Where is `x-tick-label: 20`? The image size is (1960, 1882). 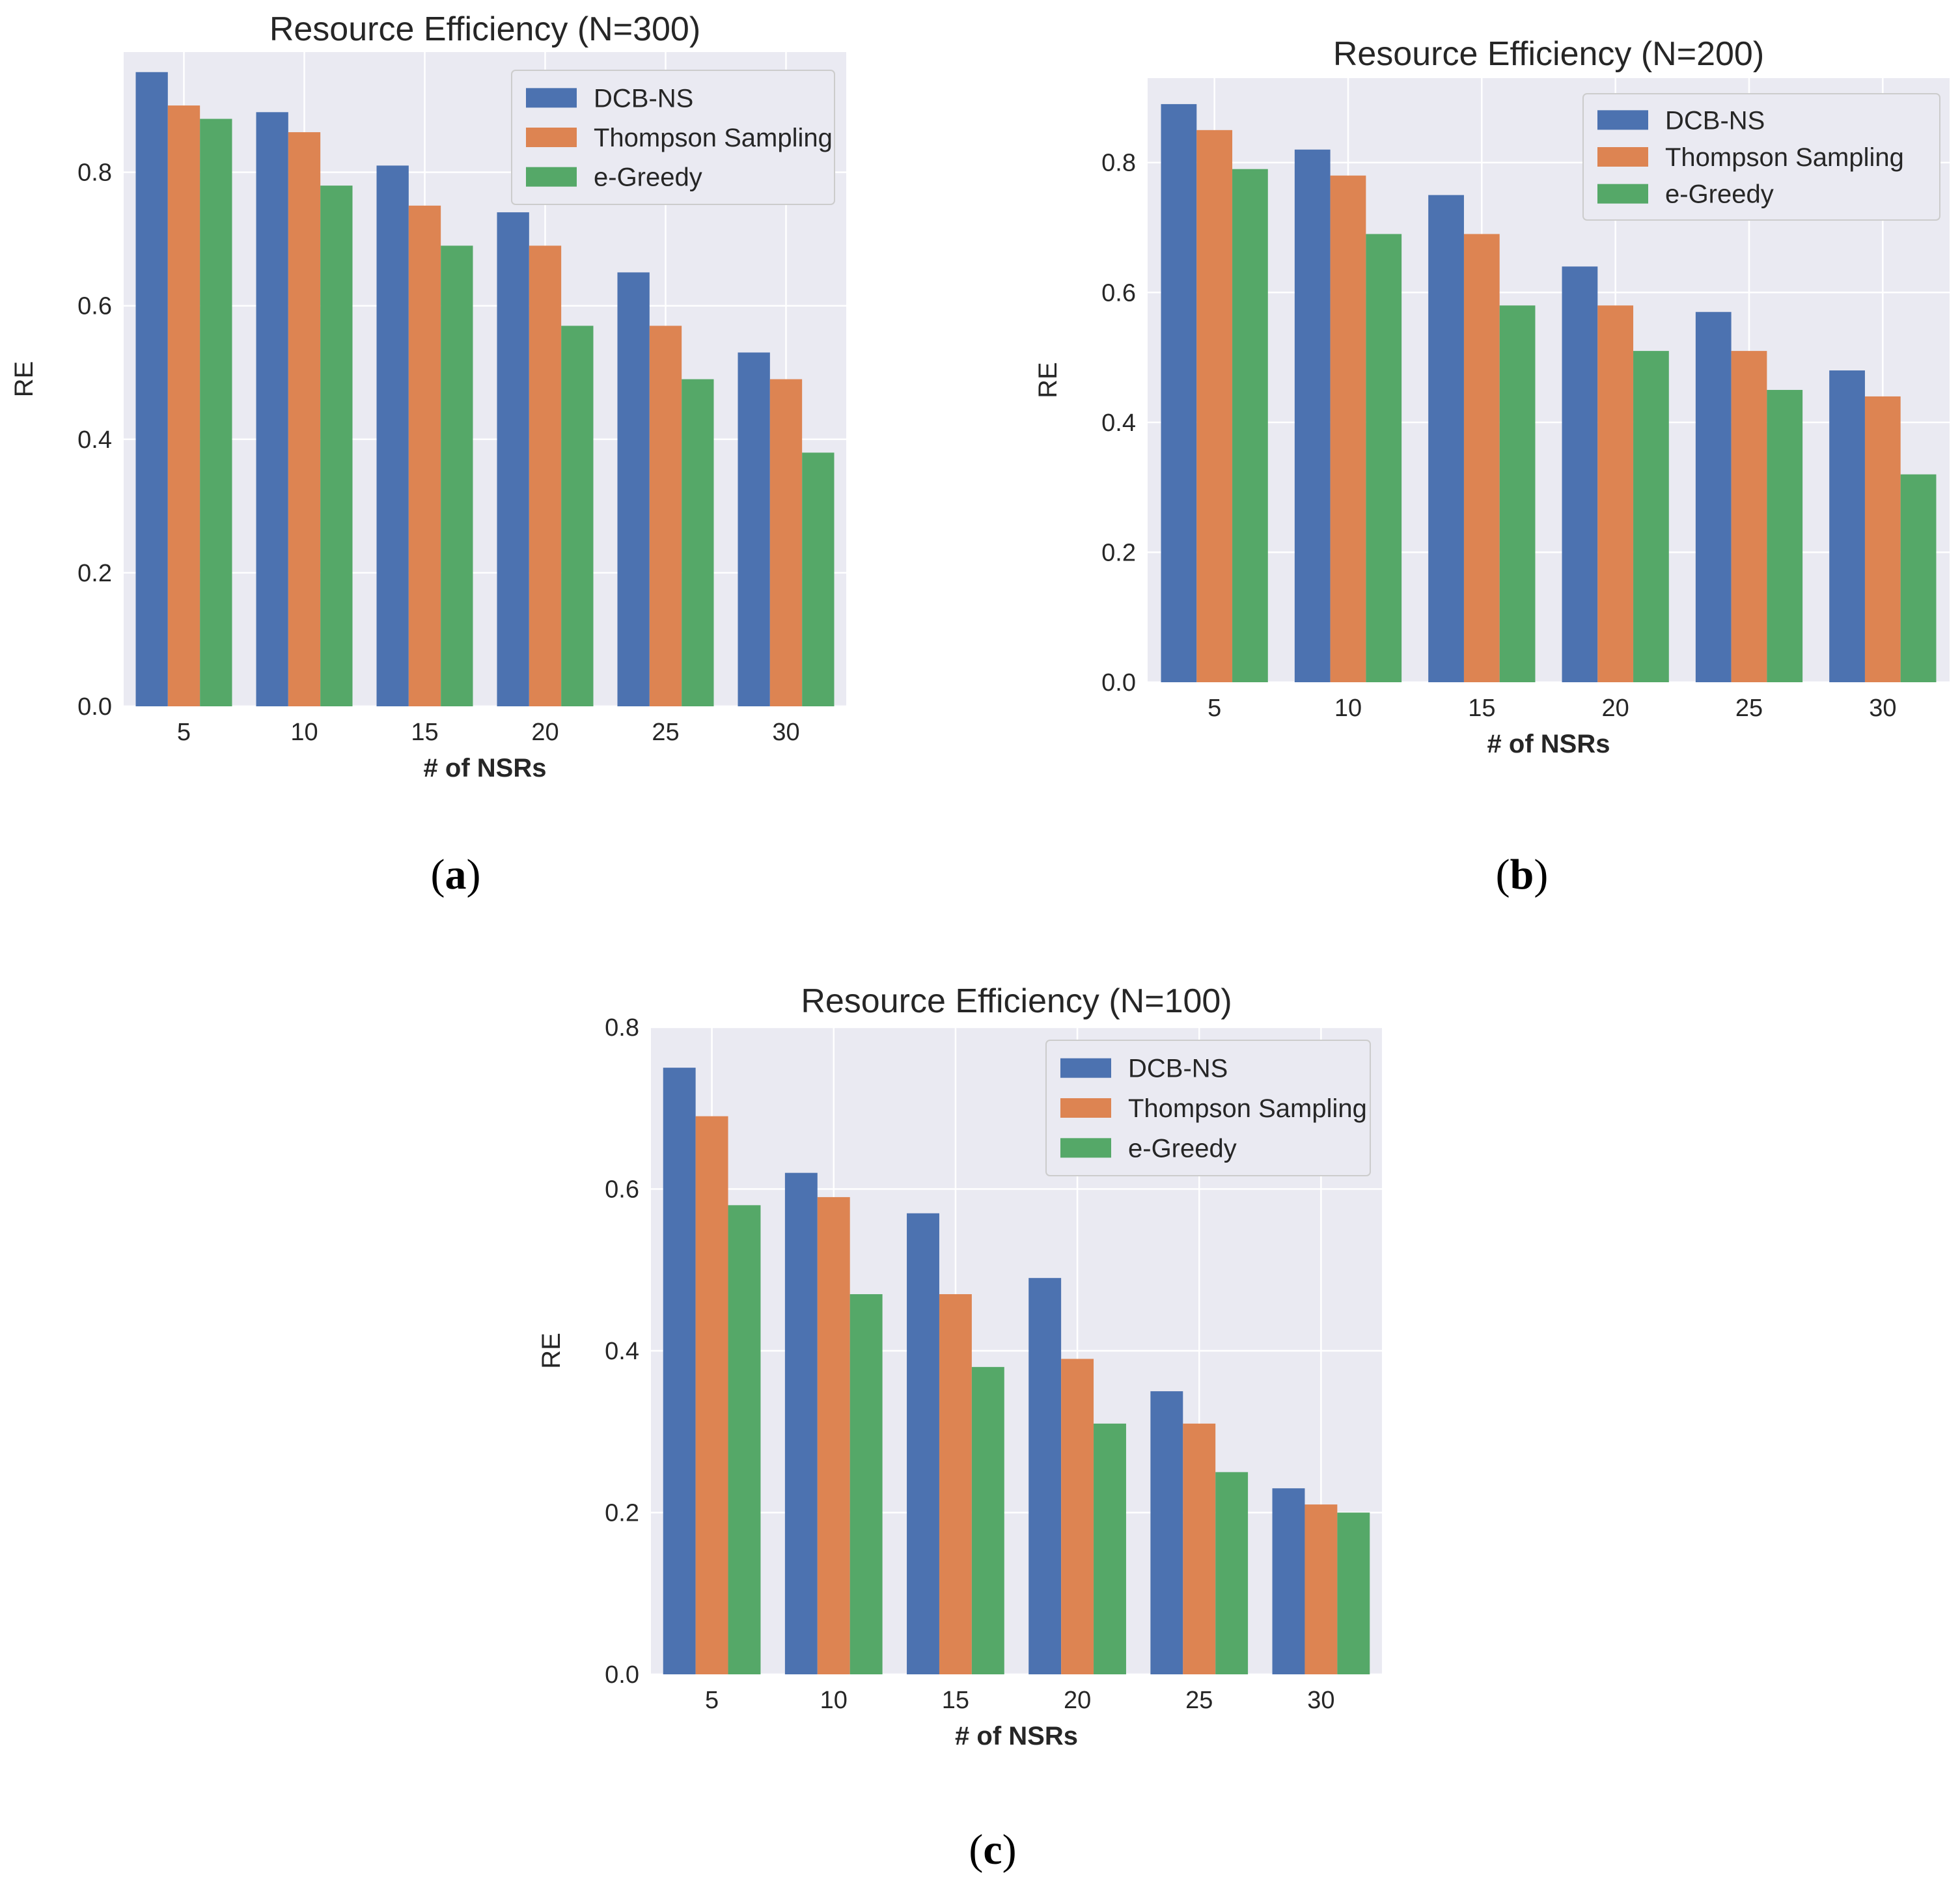 x-tick-label: 20 is located at coordinates (1077, 1700).